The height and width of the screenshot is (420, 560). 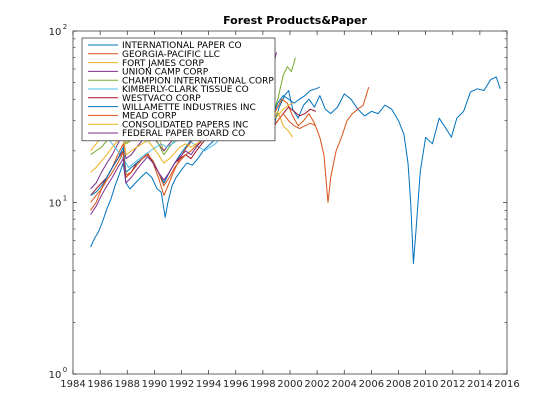 What do you see at coordinates (198, 81) in the screenshot?
I see `legend-entry: CHAMPION INTERNATIONAL CORP` at bounding box center [198, 81].